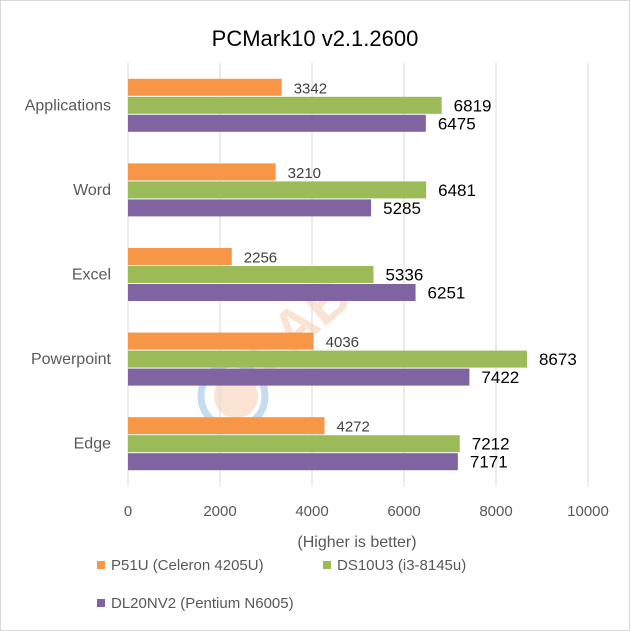 Image resolution: width=630 pixels, height=631 pixels. I want to click on legend-swatch-dl20nv2, so click(101, 603).